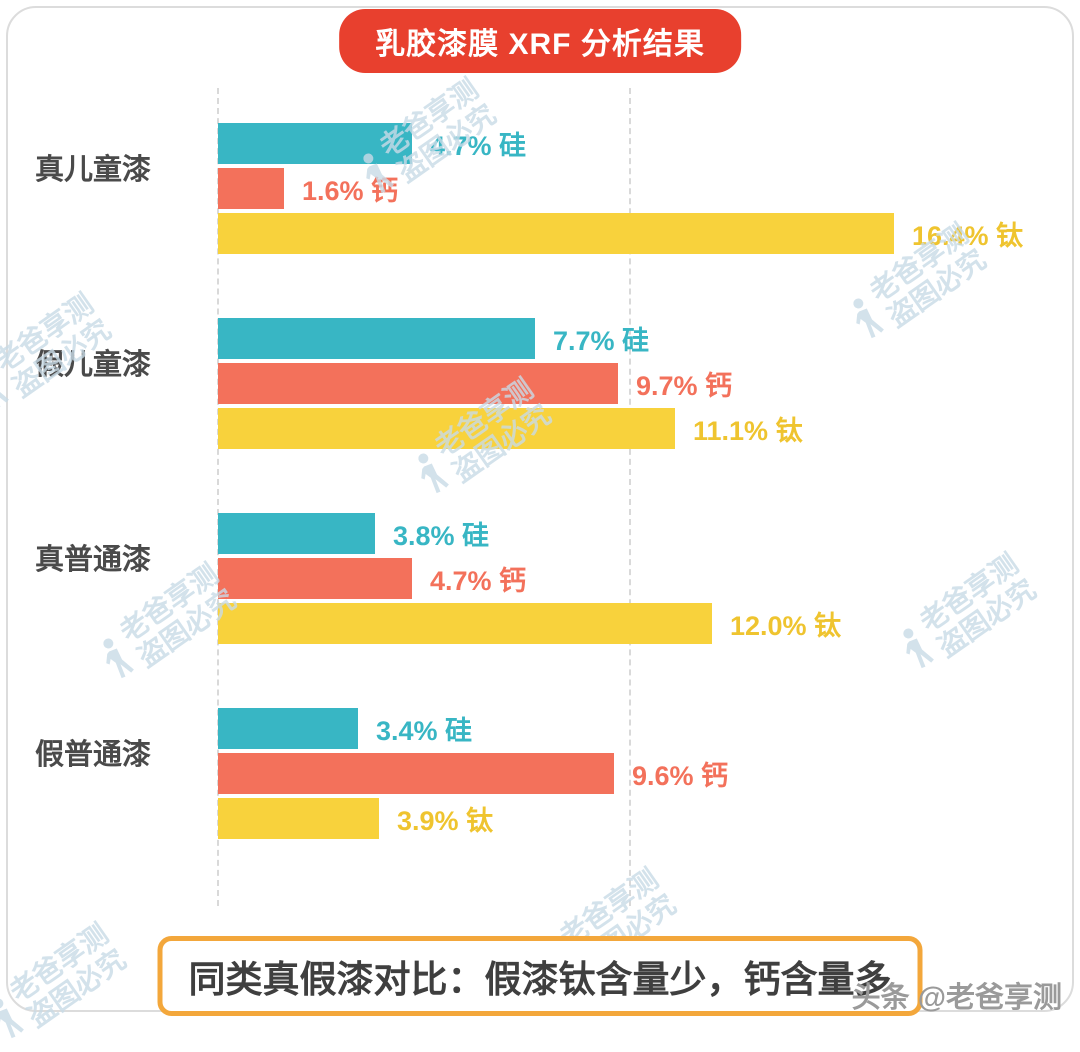 This screenshot has height=1052, width=1080. Describe the element at coordinates (956, 998) in the screenshot. I see `credit-watermark: 头条 @老爸享测` at that location.